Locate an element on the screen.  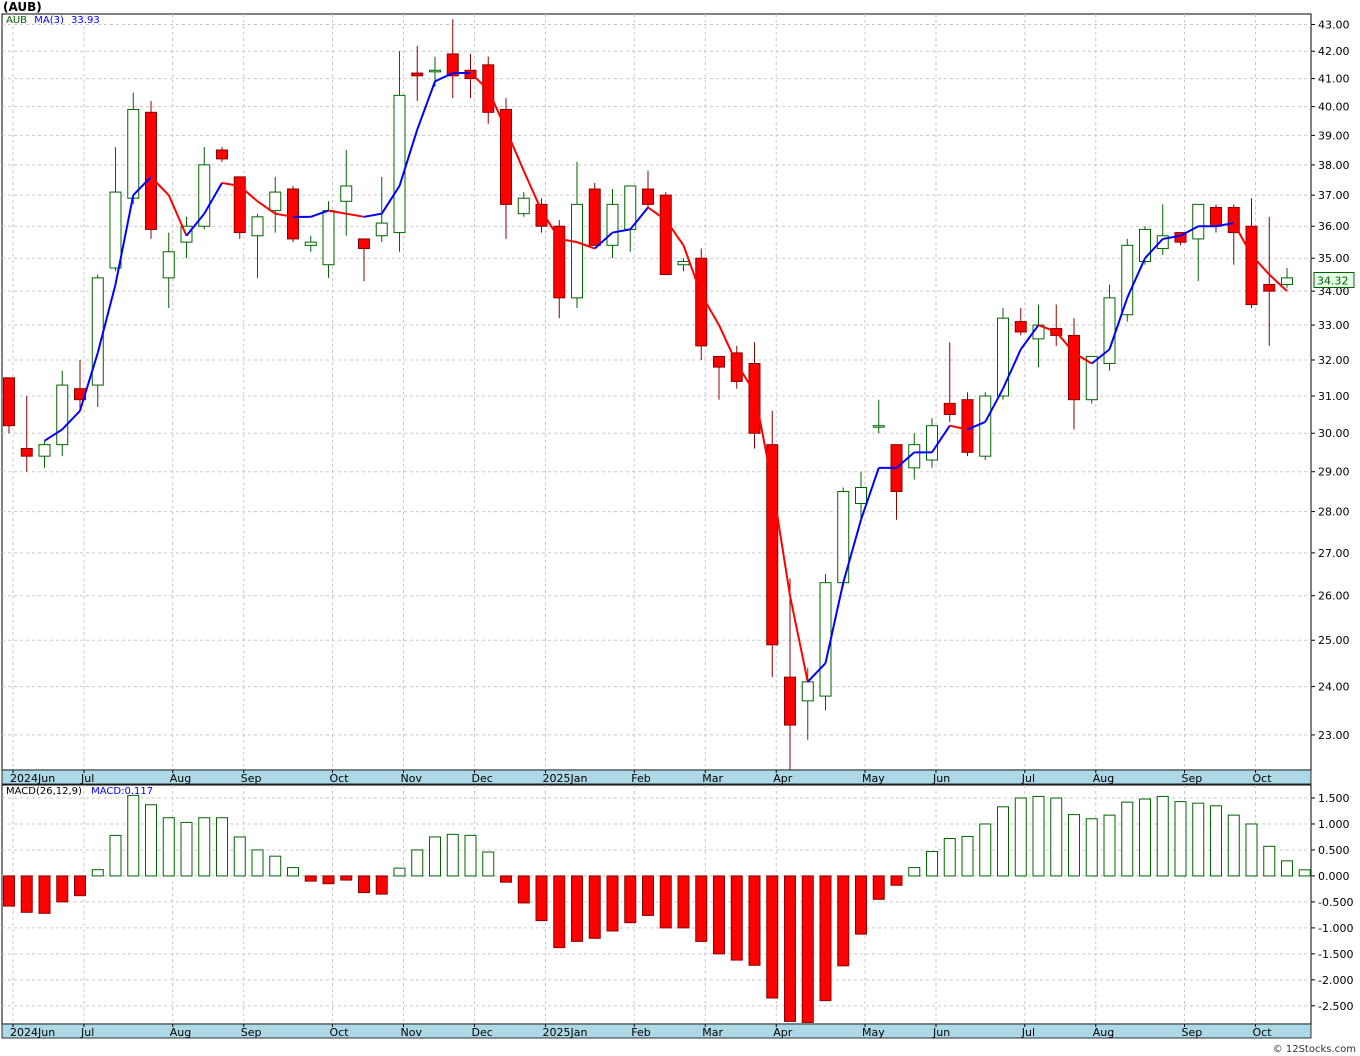
macd-tick-label: -1.500 is located at coordinates (1335, 954).